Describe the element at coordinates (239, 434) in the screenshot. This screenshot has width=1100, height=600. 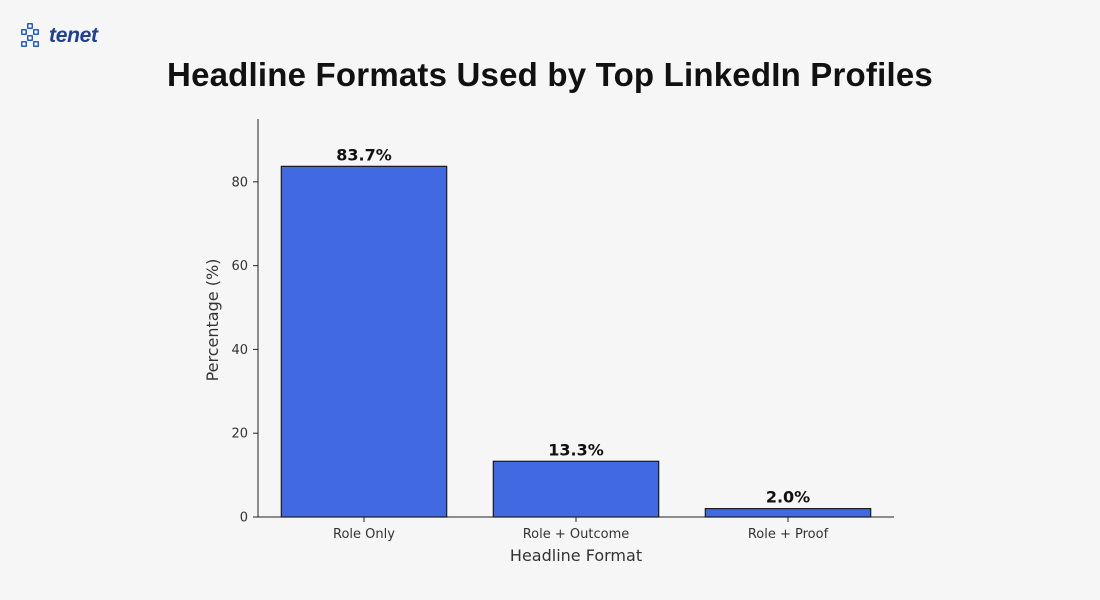
I see `y-tick-label: 20` at that location.